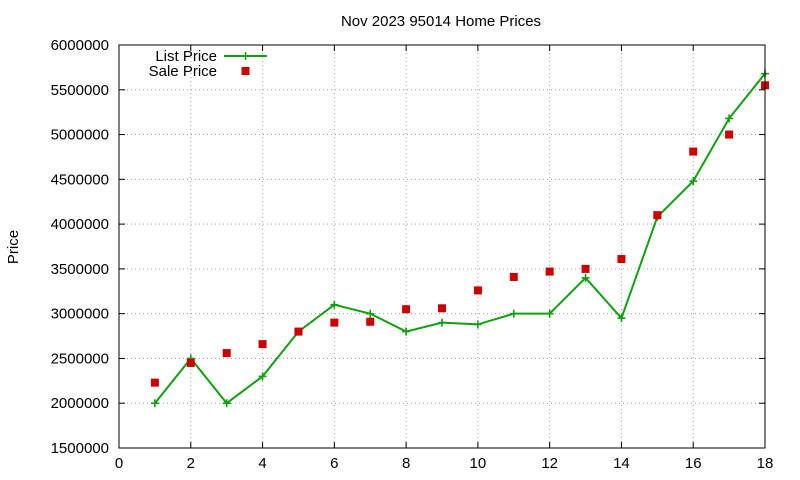 This screenshot has width=800, height=480. Describe the element at coordinates (441, 21) in the screenshot. I see `chart-title: Nov 2023 95014 Home Prices` at that location.